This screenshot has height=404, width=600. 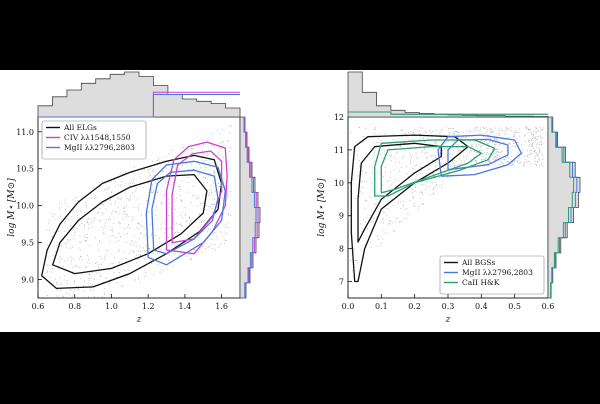 I want to click on x-tick-label: 0.2, so click(x=414, y=306).